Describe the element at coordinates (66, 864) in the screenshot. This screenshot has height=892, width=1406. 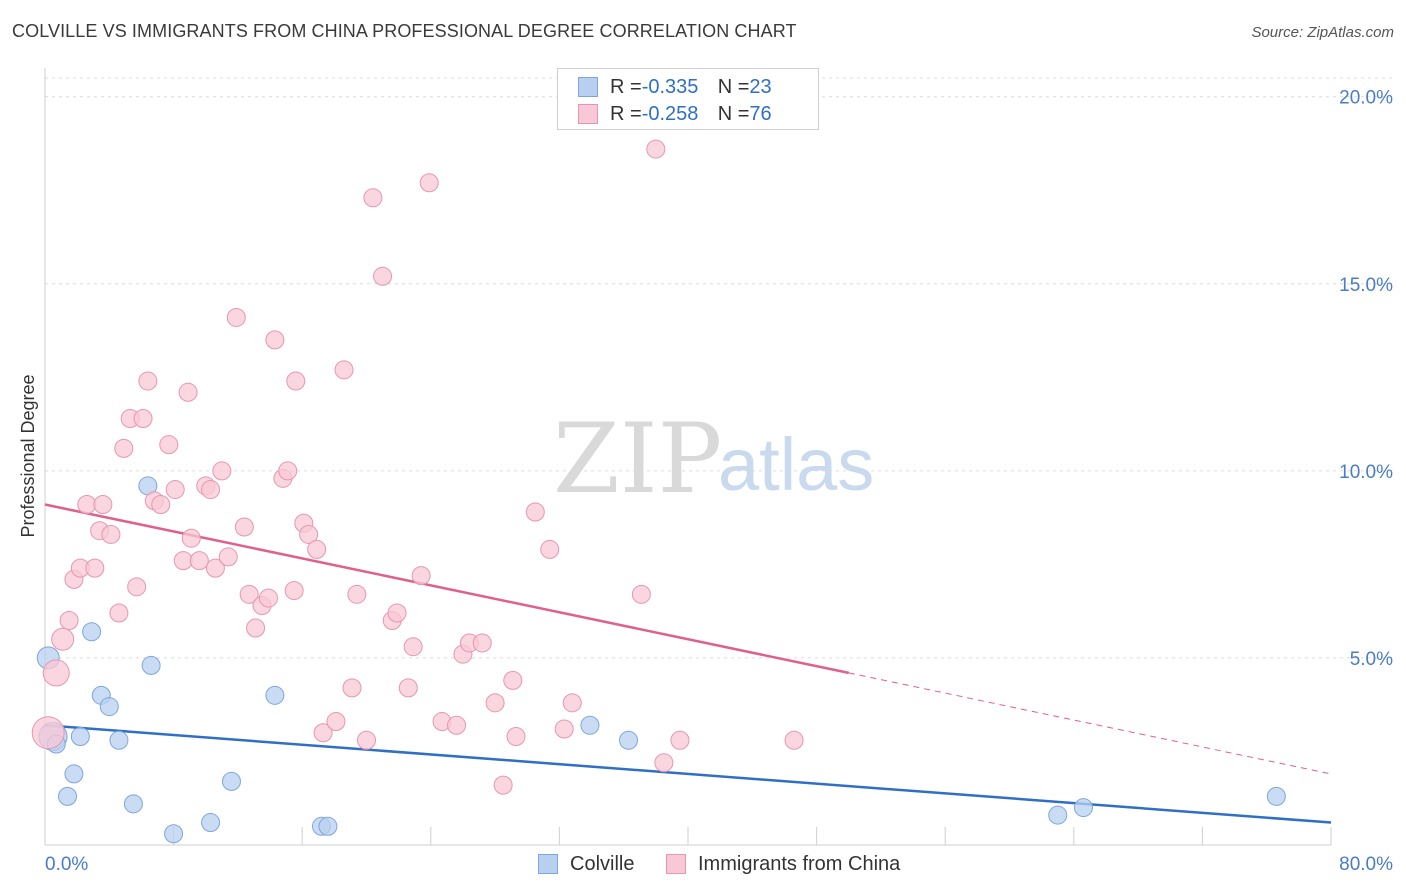
I see `x-tick-label: 0.0%` at that location.